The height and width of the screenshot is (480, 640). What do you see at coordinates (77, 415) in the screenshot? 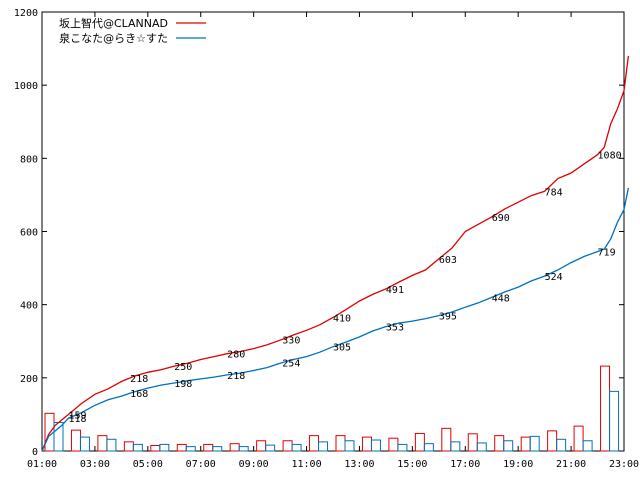
I see `data-label-series-1: 159` at bounding box center [77, 415].